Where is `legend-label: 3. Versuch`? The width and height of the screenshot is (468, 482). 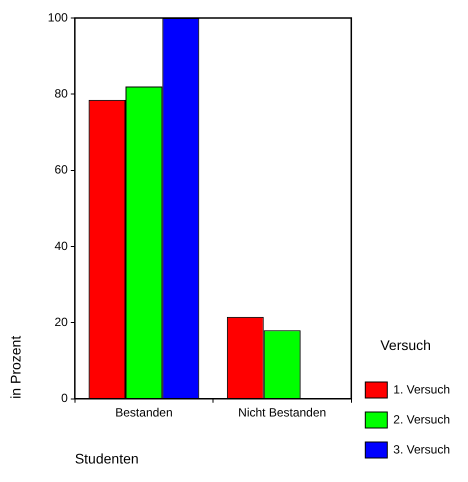 legend-label: 3. Versuch is located at coordinates (421, 449).